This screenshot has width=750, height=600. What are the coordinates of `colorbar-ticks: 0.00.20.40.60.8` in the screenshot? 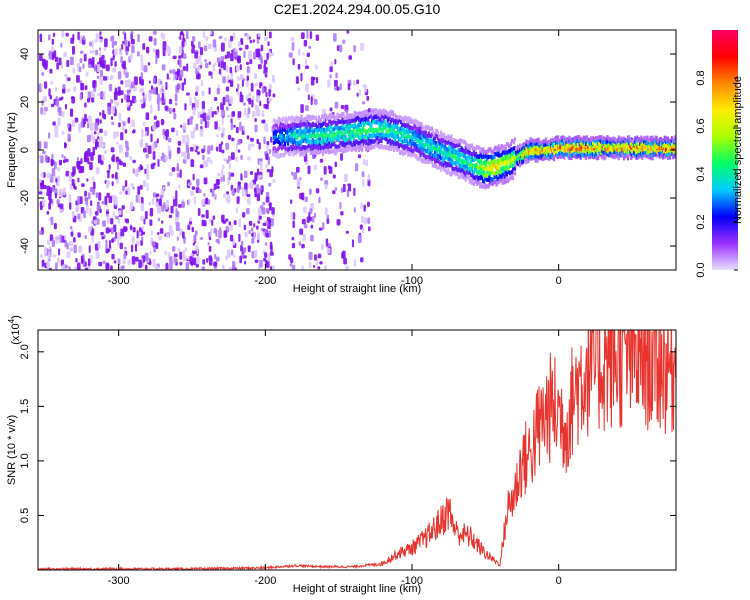 It's located at (716, 174).